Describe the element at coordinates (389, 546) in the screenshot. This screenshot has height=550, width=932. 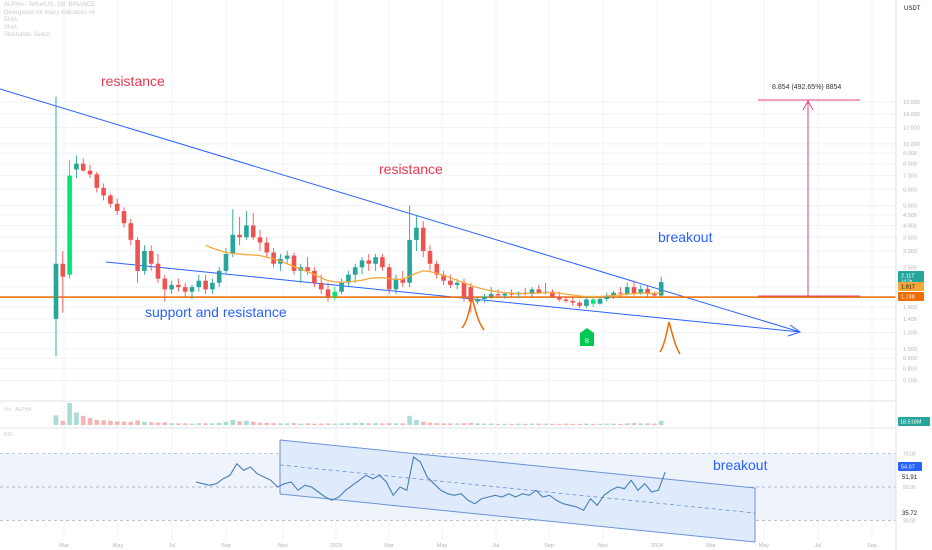
I see `time-label-6: Mar` at that location.